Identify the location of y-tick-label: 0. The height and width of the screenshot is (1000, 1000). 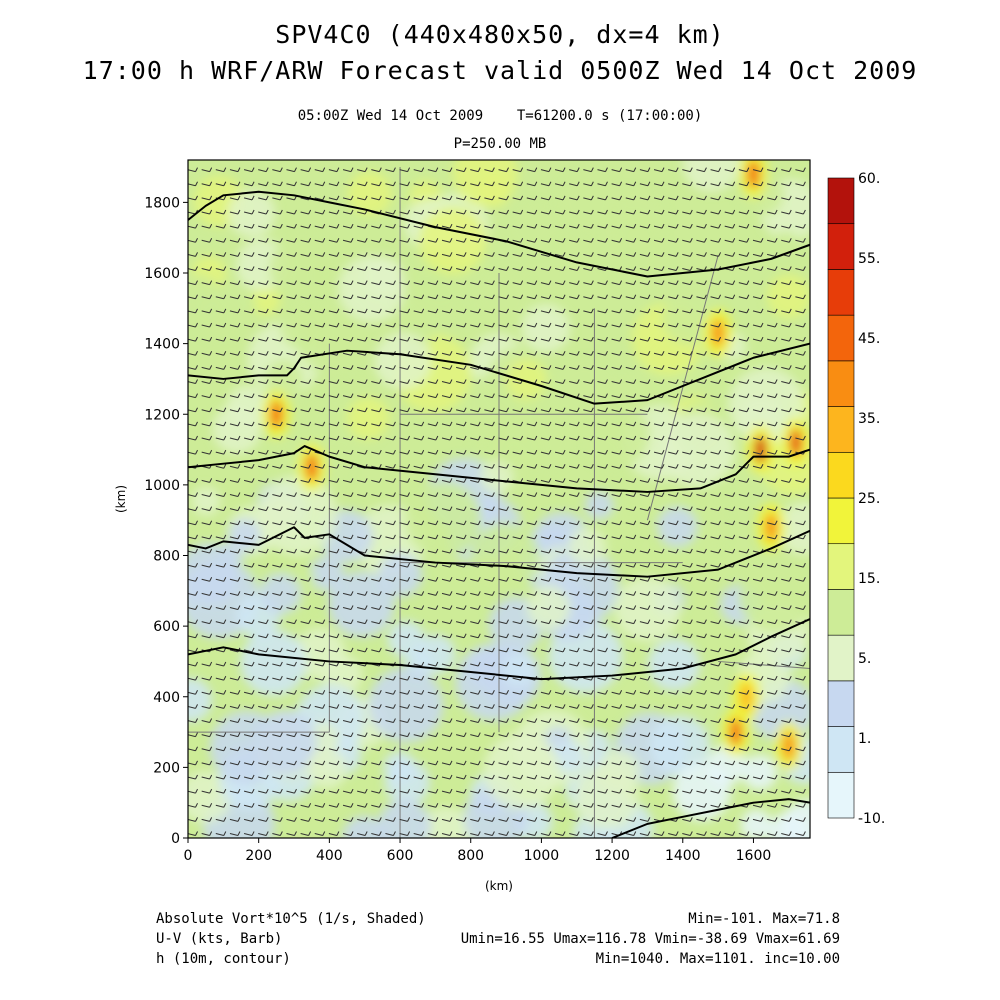
(175, 839).